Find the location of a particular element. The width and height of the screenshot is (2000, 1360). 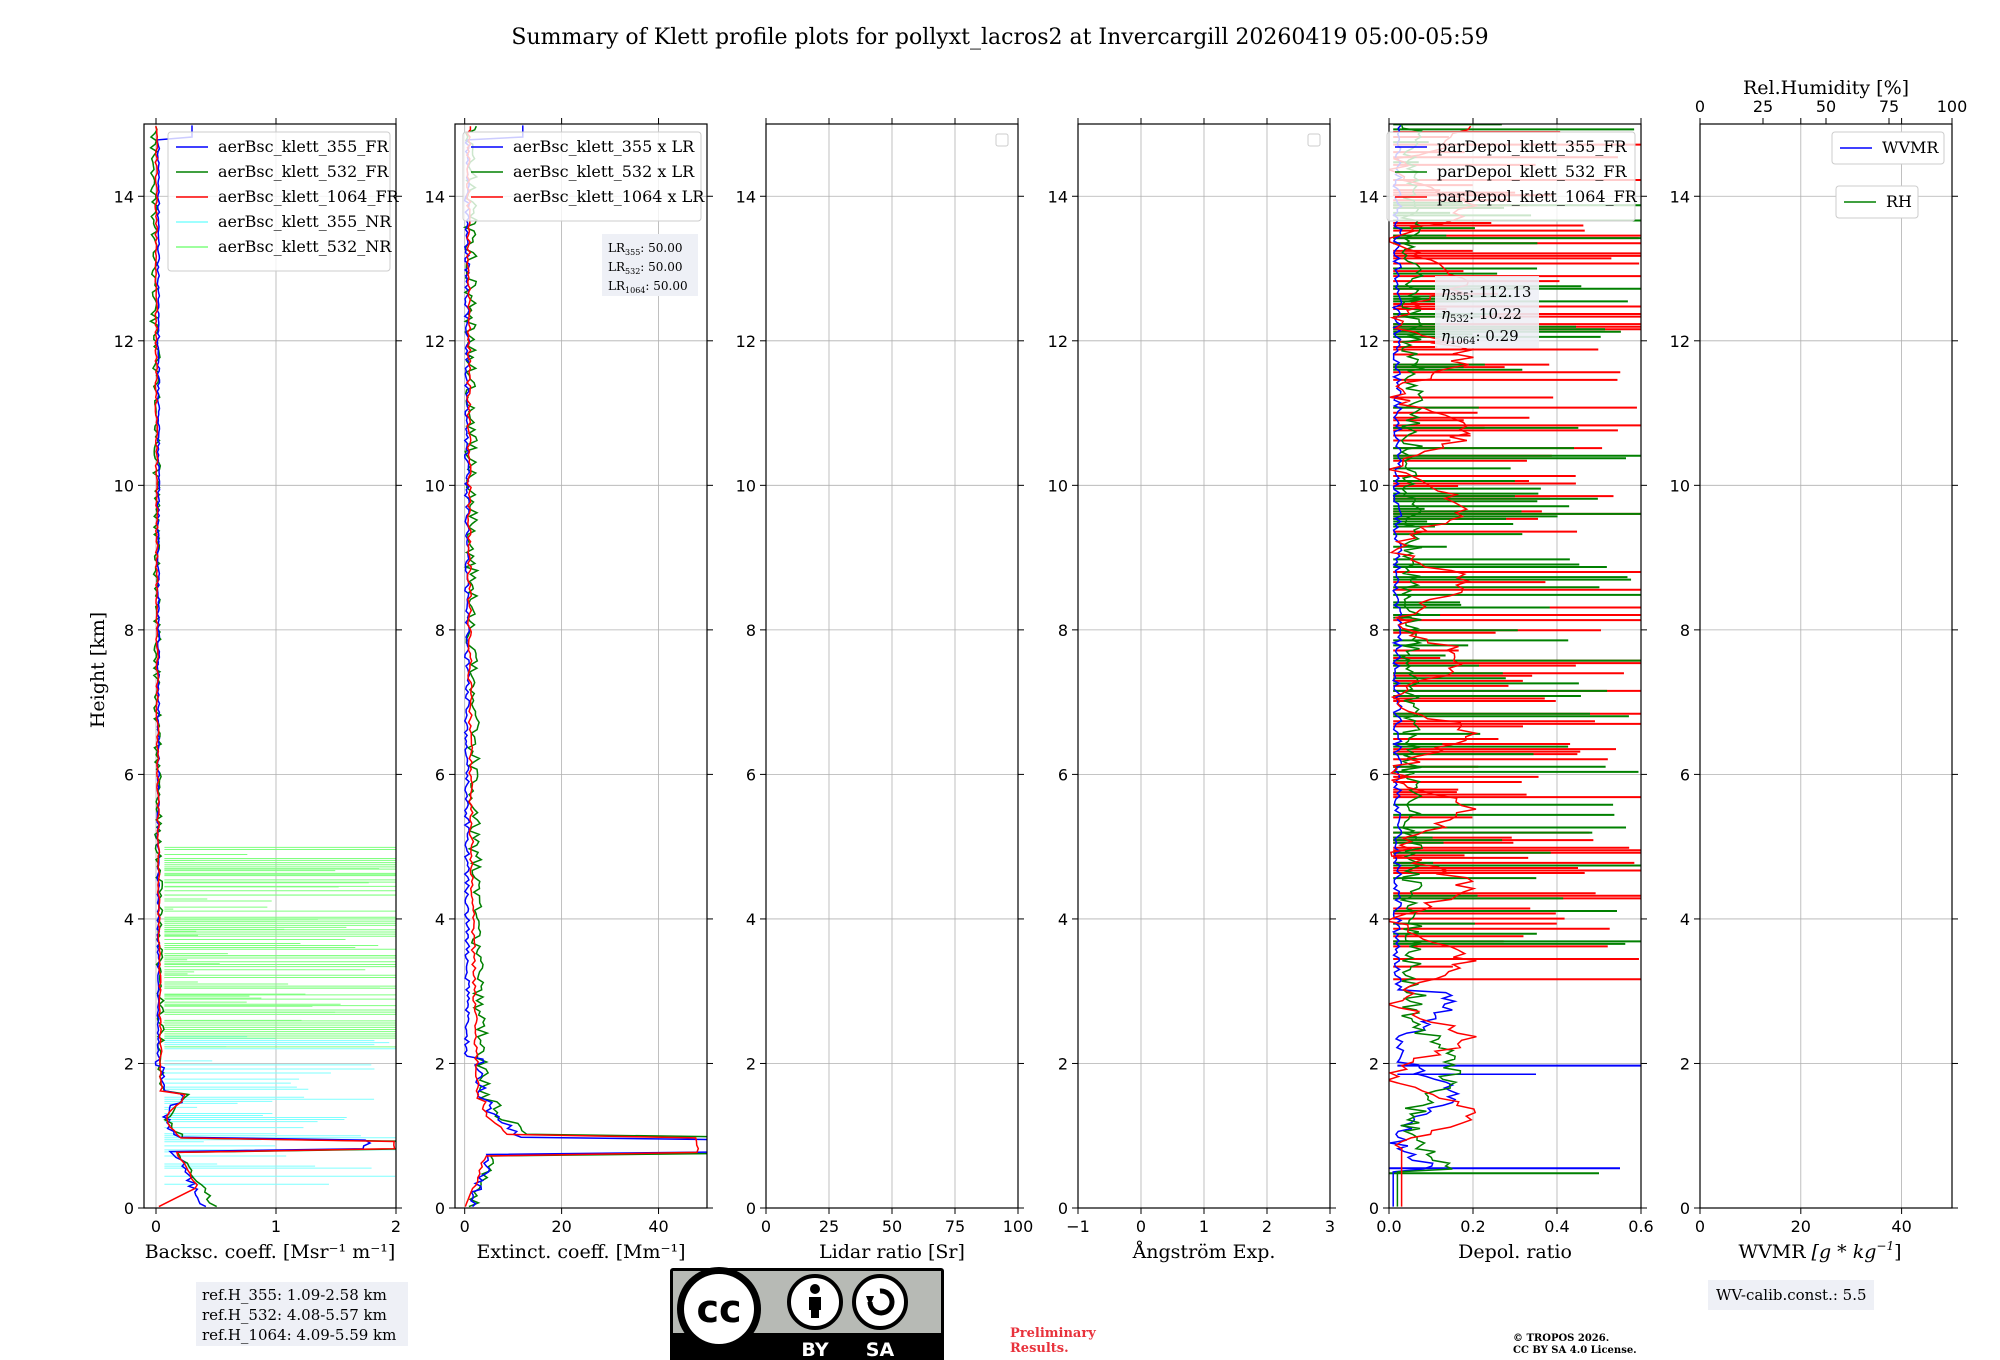

legend-entry: parDepol_klett_532_FR is located at coordinates (1532, 171).